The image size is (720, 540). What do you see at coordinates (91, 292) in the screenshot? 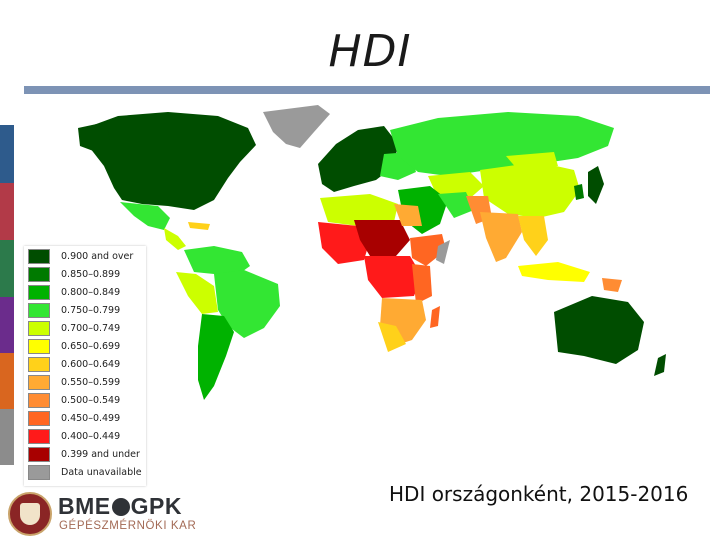
I see `legend-label: 0.800–0.849` at bounding box center [91, 292].